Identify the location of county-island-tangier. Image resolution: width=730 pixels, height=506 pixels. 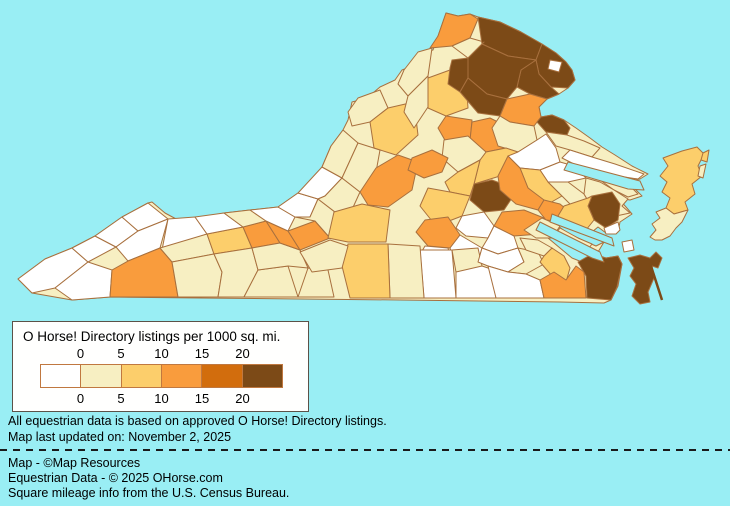
(628, 246).